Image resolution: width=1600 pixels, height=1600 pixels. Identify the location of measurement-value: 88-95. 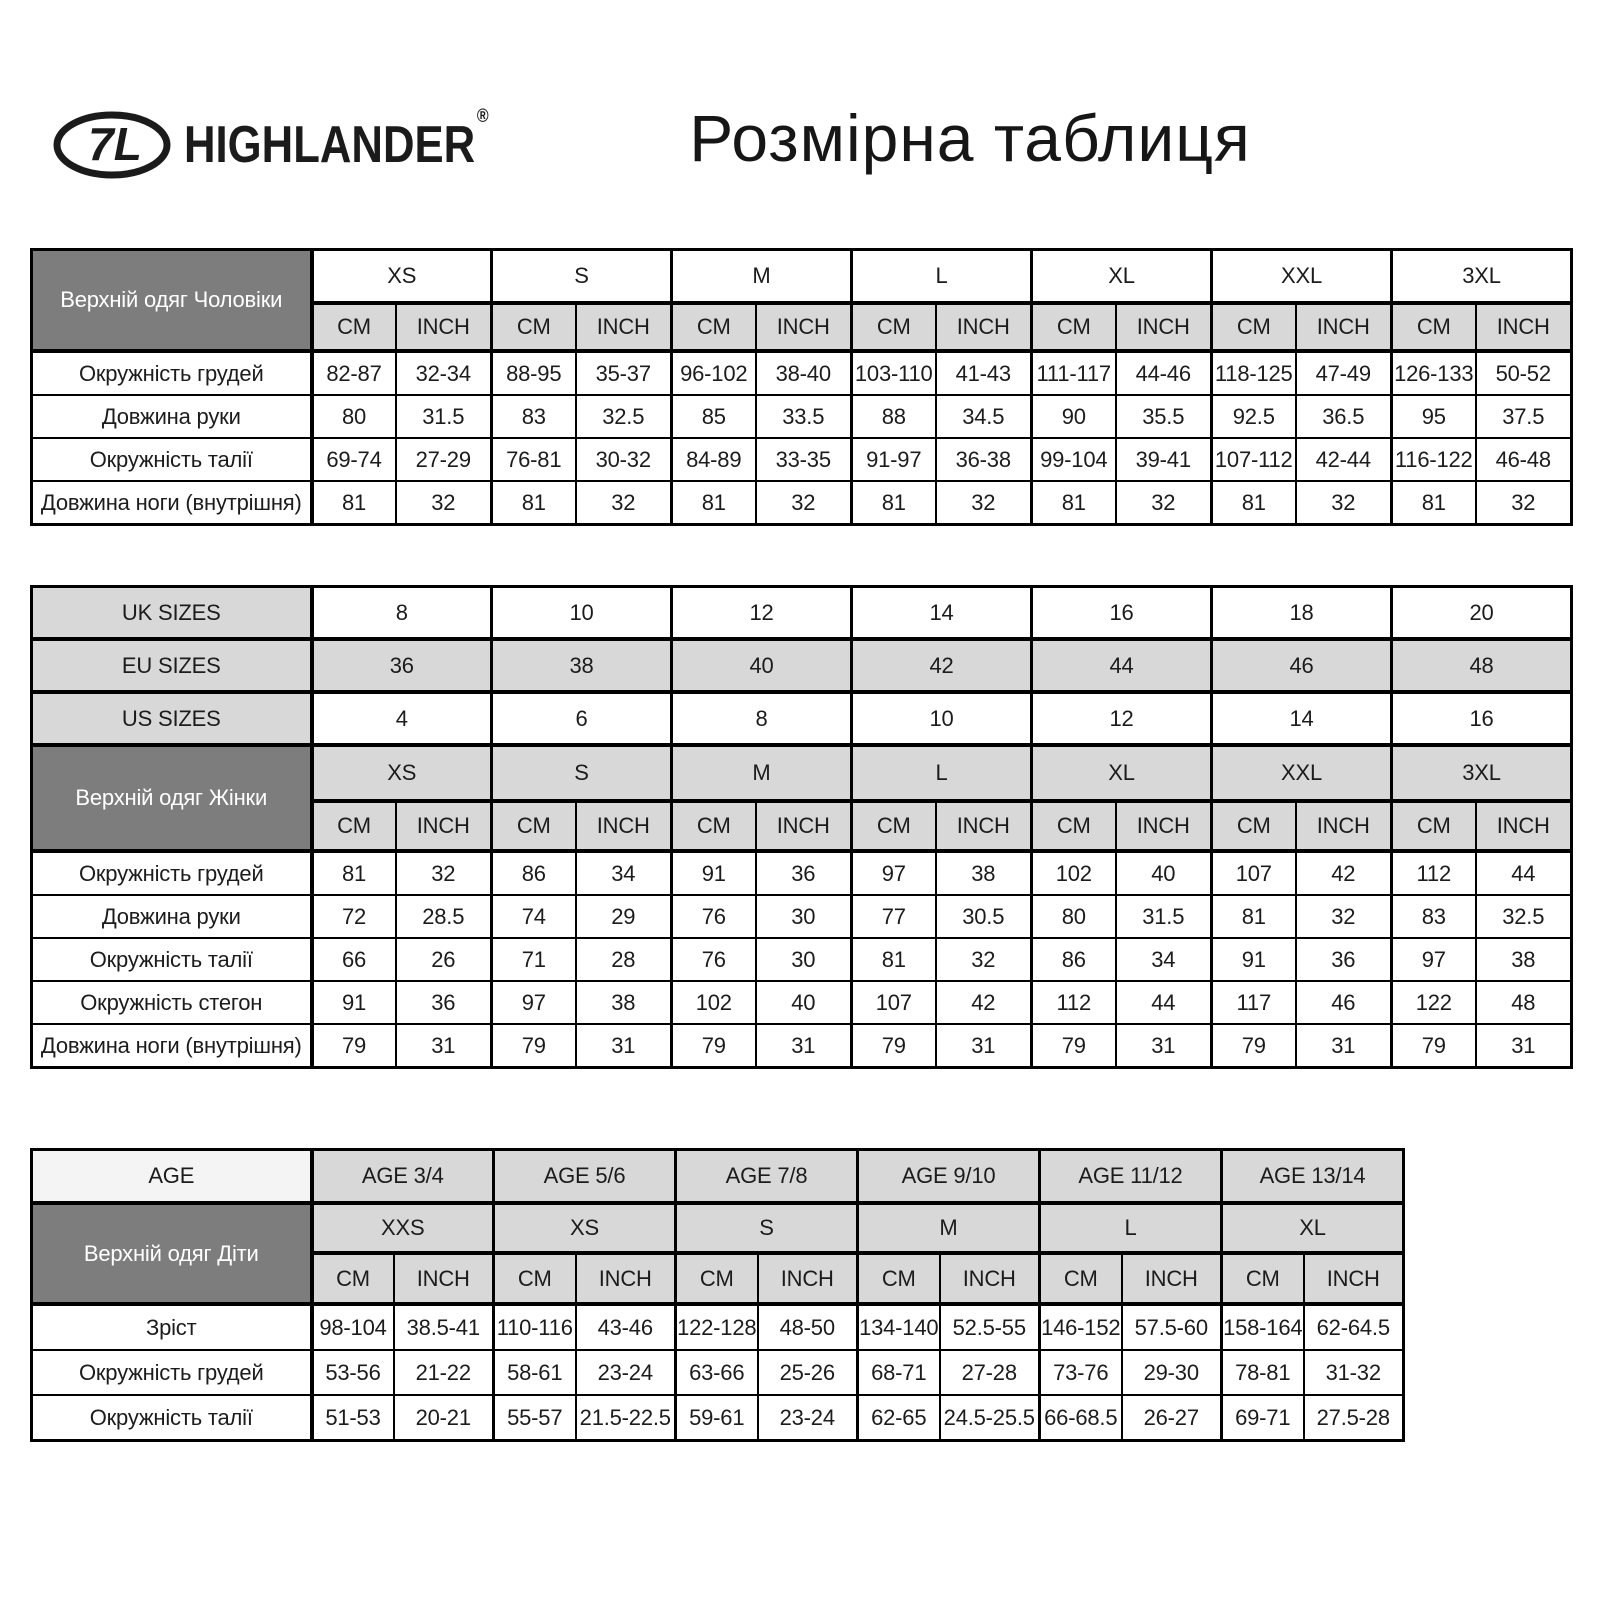
(533, 373).